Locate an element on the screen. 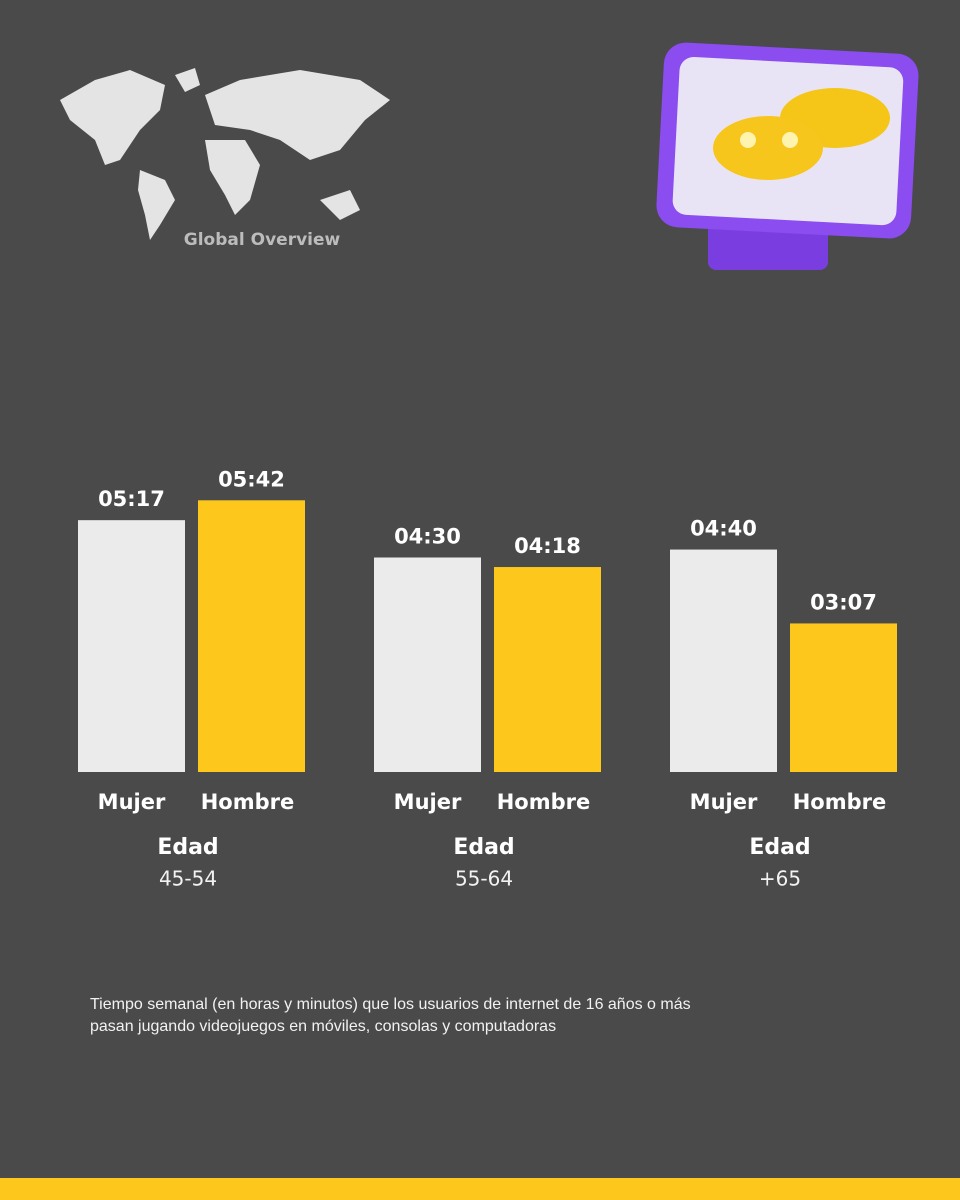  category-label: 55-64 is located at coordinates (484, 879).